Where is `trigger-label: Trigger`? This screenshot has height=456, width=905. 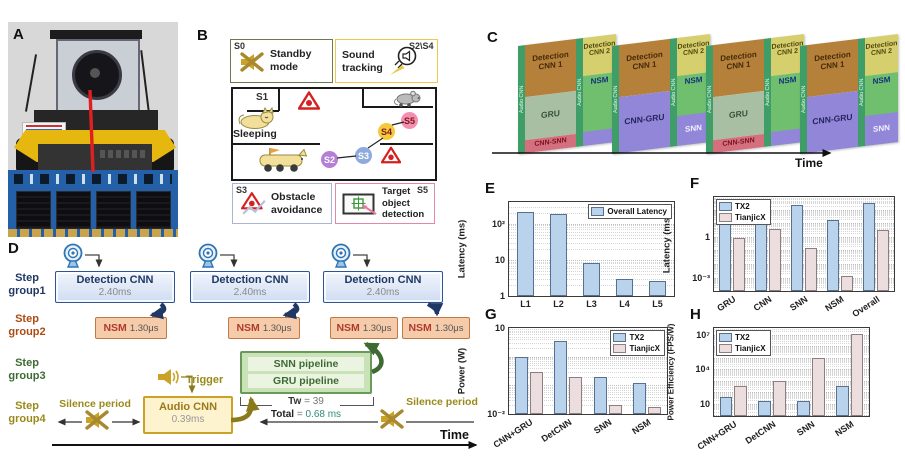
trigger-label: Trigger is located at coordinates (205, 380).